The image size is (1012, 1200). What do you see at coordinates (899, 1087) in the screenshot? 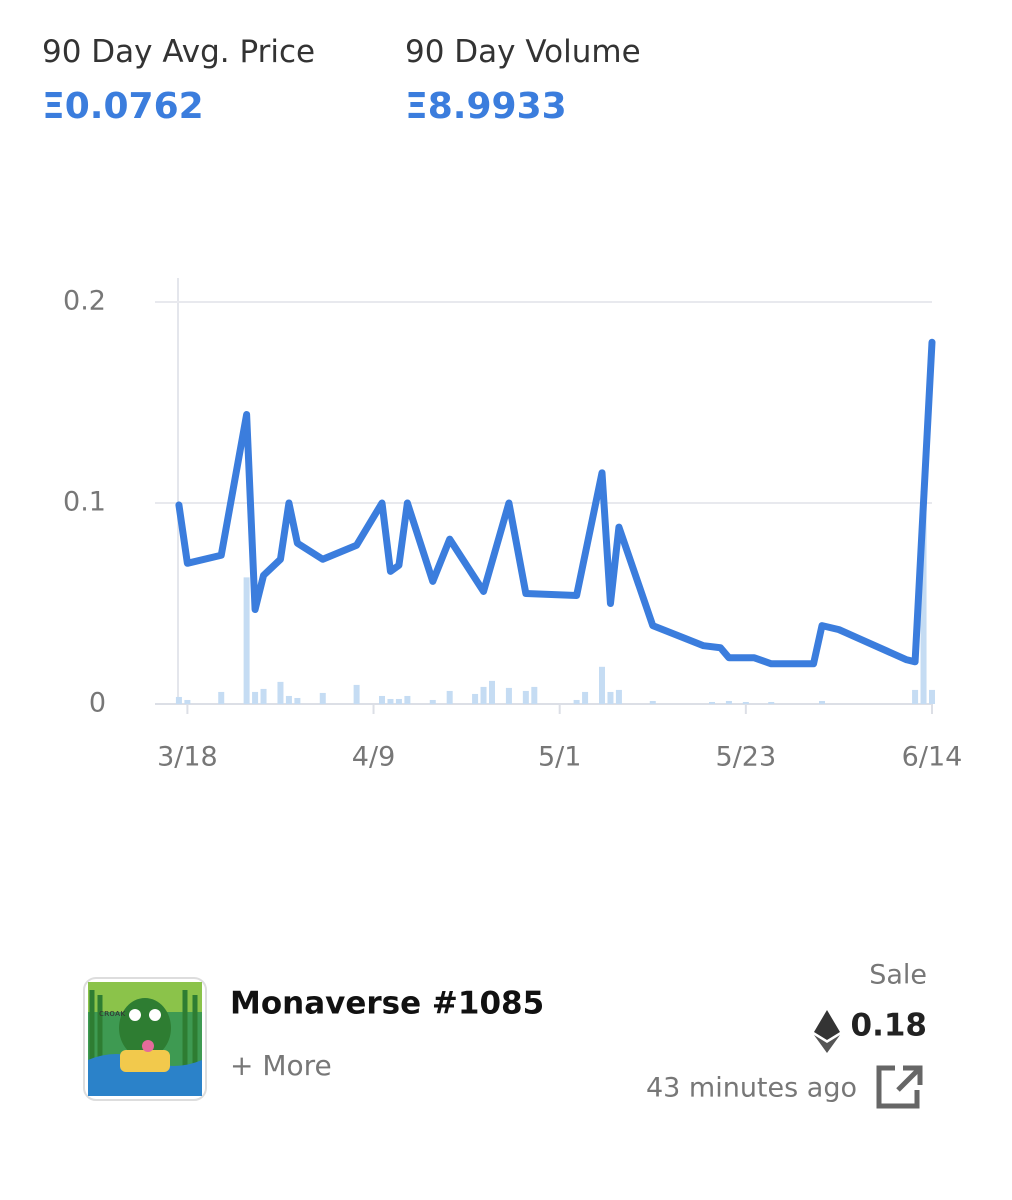
I see `external-link-icon` at bounding box center [899, 1087].